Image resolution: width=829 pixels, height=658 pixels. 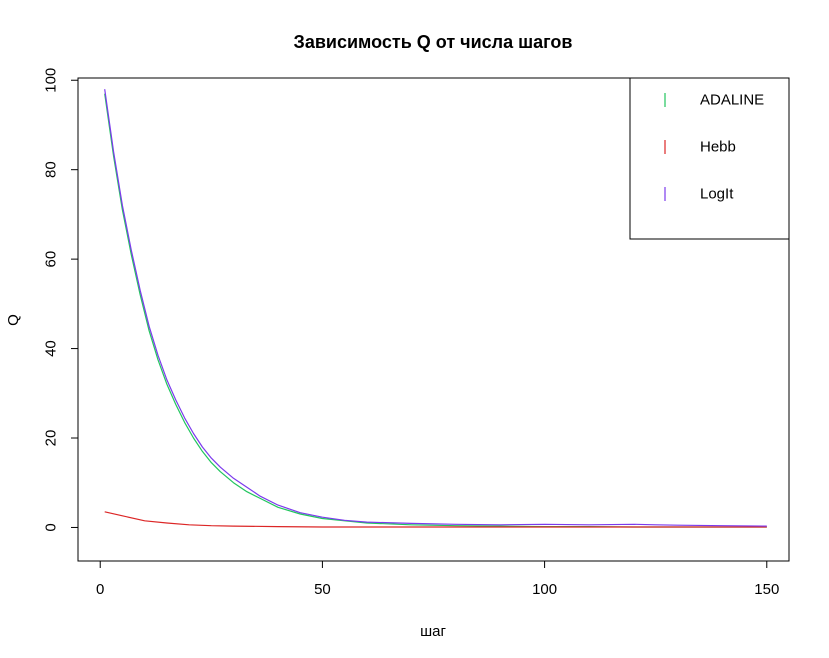 I want to click on y-tick-label: 60, so click(x=51, y=259).